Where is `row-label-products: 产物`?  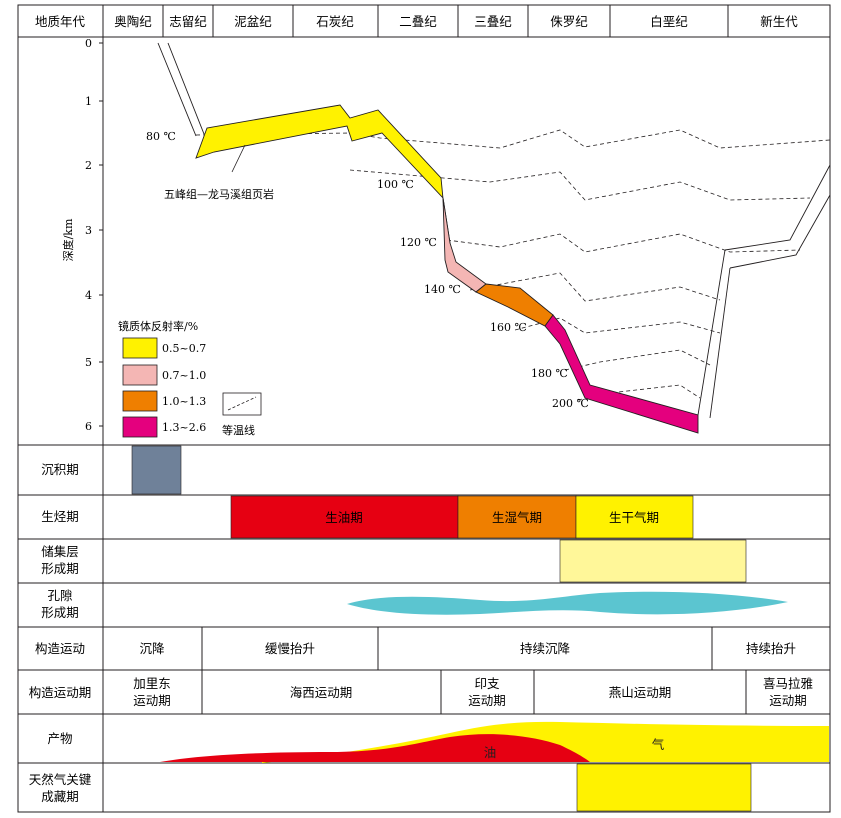
row-label-products: 产物 is located at coordinates (59, 738).